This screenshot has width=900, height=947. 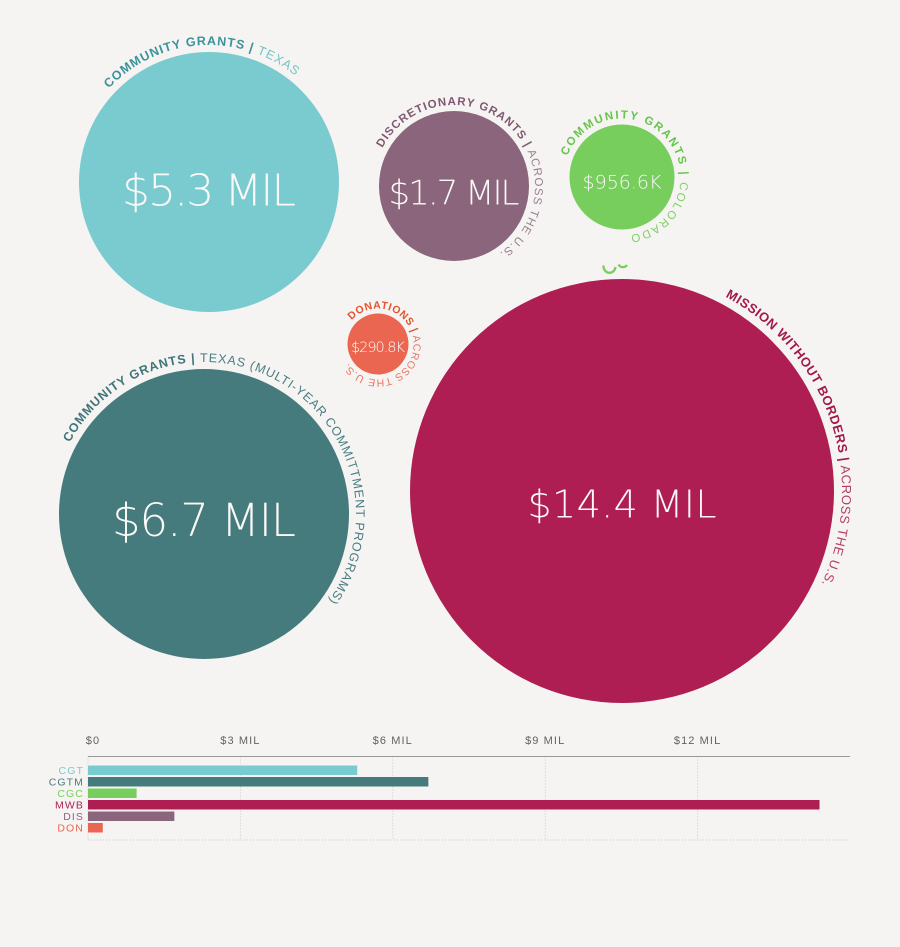 I want to click on bubble-circle-don, so click(x=378, y=344).